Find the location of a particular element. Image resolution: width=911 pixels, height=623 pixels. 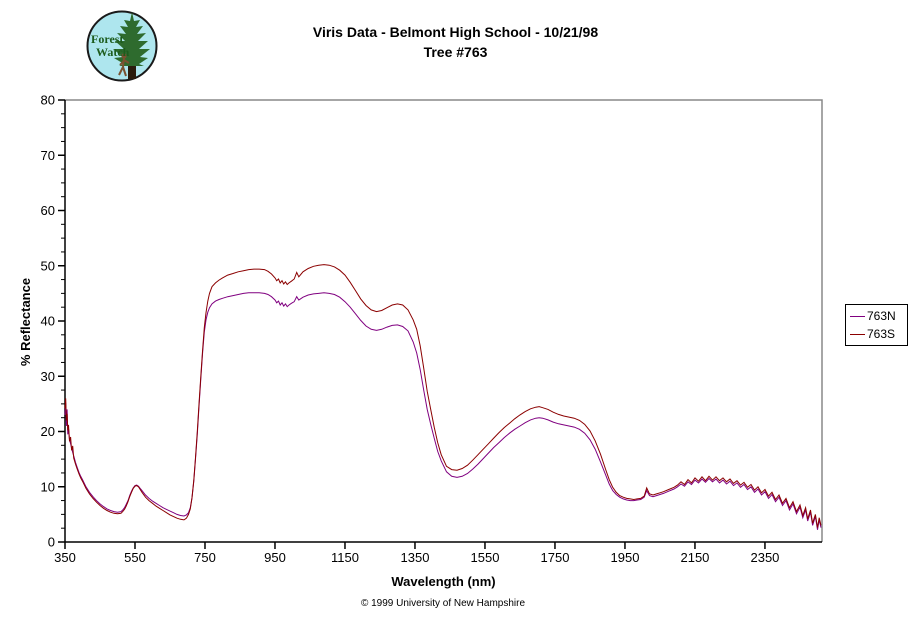

chart-subtitle: Tree #763 is located at coordinates (455, 52).